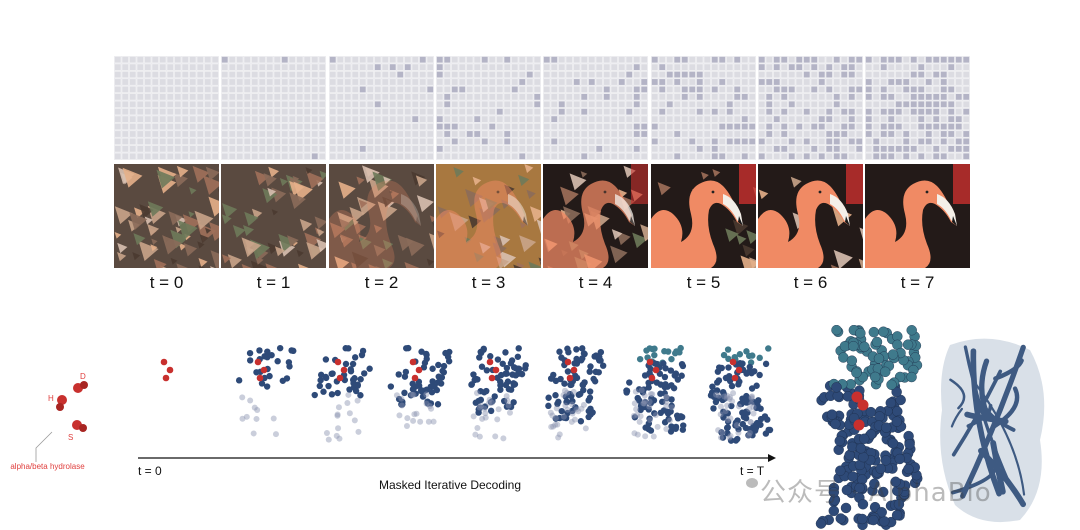  I want to click on decoded-image-t0, so click(166, 216).